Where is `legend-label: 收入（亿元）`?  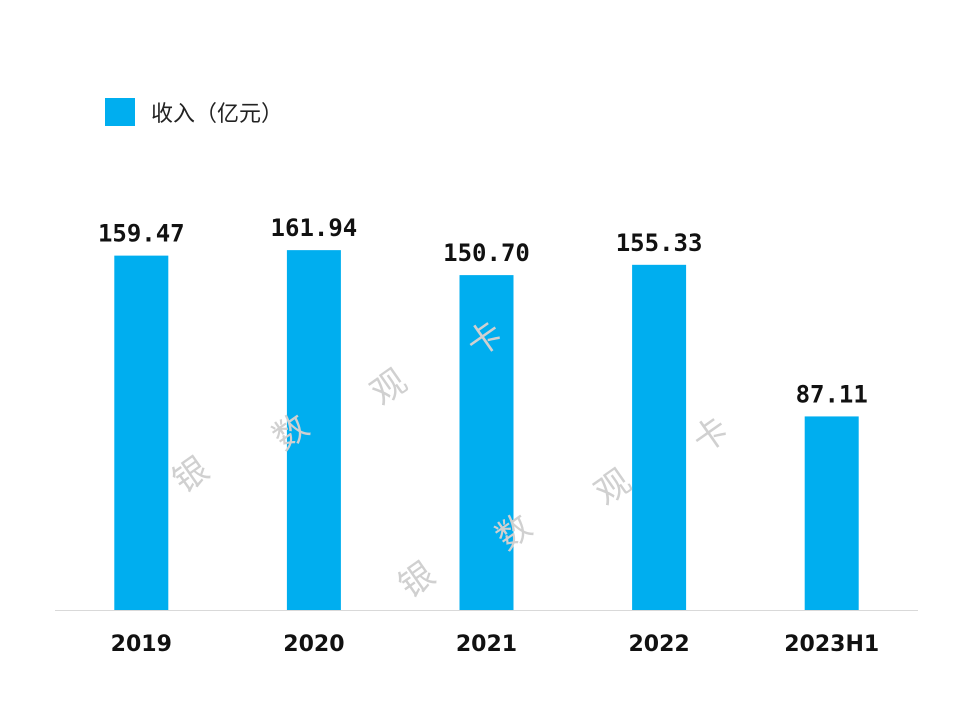 legend-label: 收入（亿元） is located at coordinates (217, 114).